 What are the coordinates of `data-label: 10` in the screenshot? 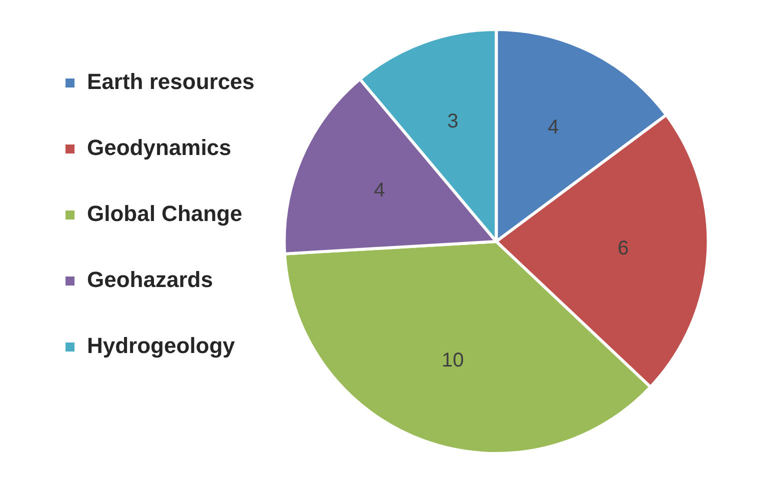 It's located at (453, 361).